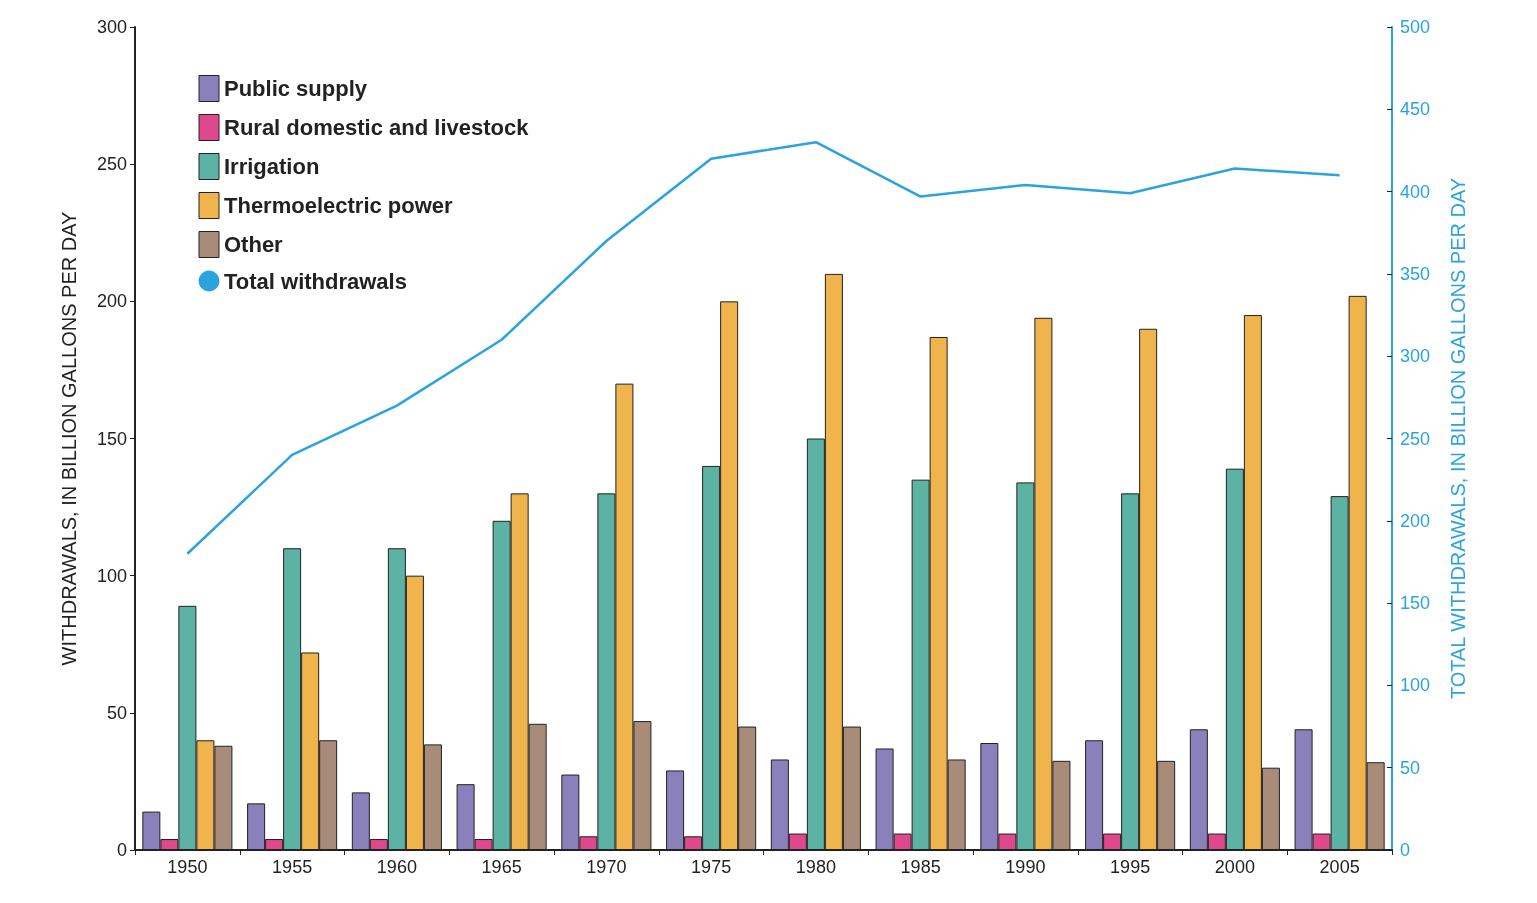 The height and width of the screenshot is (903, 1537). Describe the element at coordinates (1410, 767) in the screenshot. I see `y2-tick-label: 50` at that location.